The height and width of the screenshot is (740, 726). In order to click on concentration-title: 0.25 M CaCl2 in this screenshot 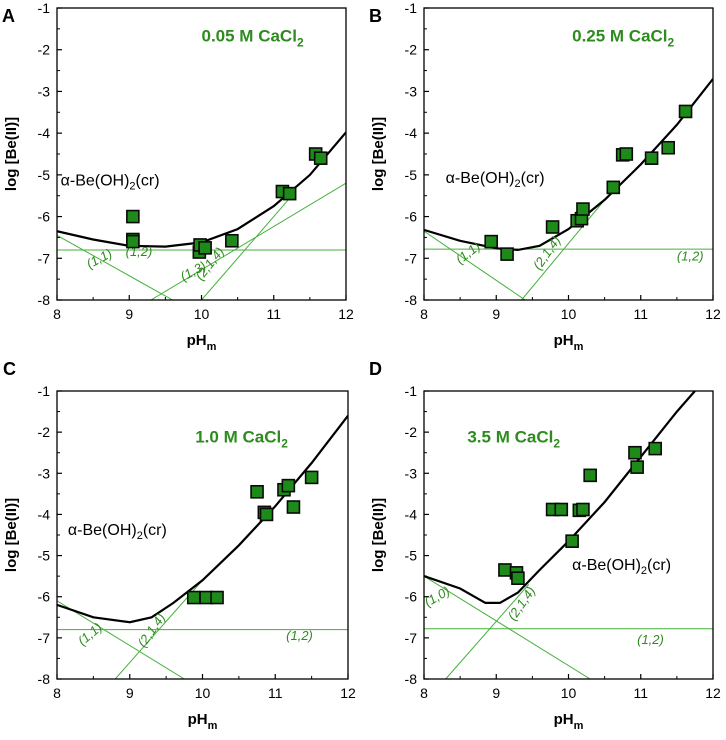, I will do `click(623, 37)`.